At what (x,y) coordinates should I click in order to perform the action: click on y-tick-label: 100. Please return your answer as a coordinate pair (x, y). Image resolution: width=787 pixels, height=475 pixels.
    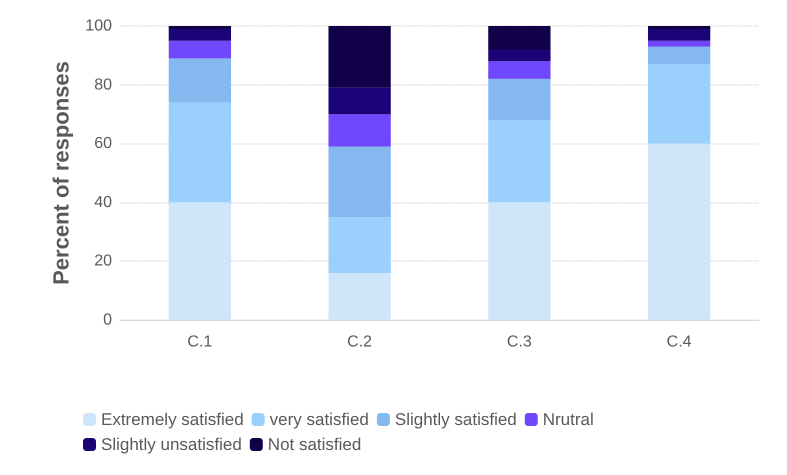
    Looking at the image, I should click on (98, 26).